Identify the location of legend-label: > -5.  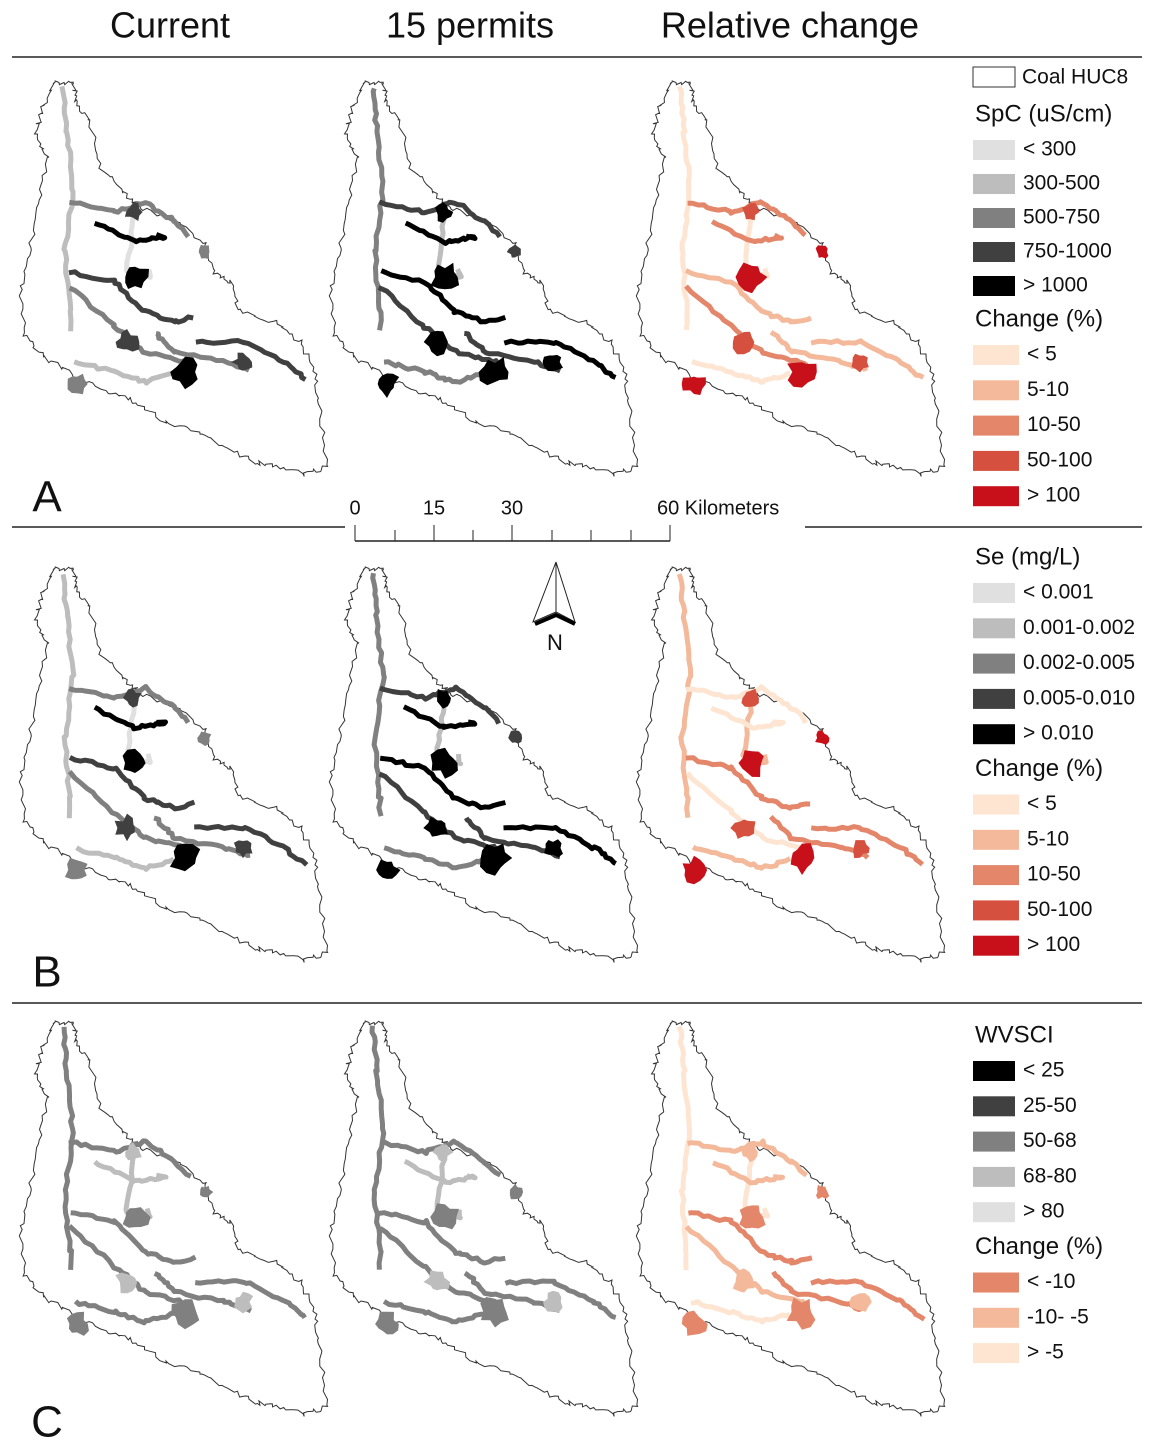
(1045, 1352).